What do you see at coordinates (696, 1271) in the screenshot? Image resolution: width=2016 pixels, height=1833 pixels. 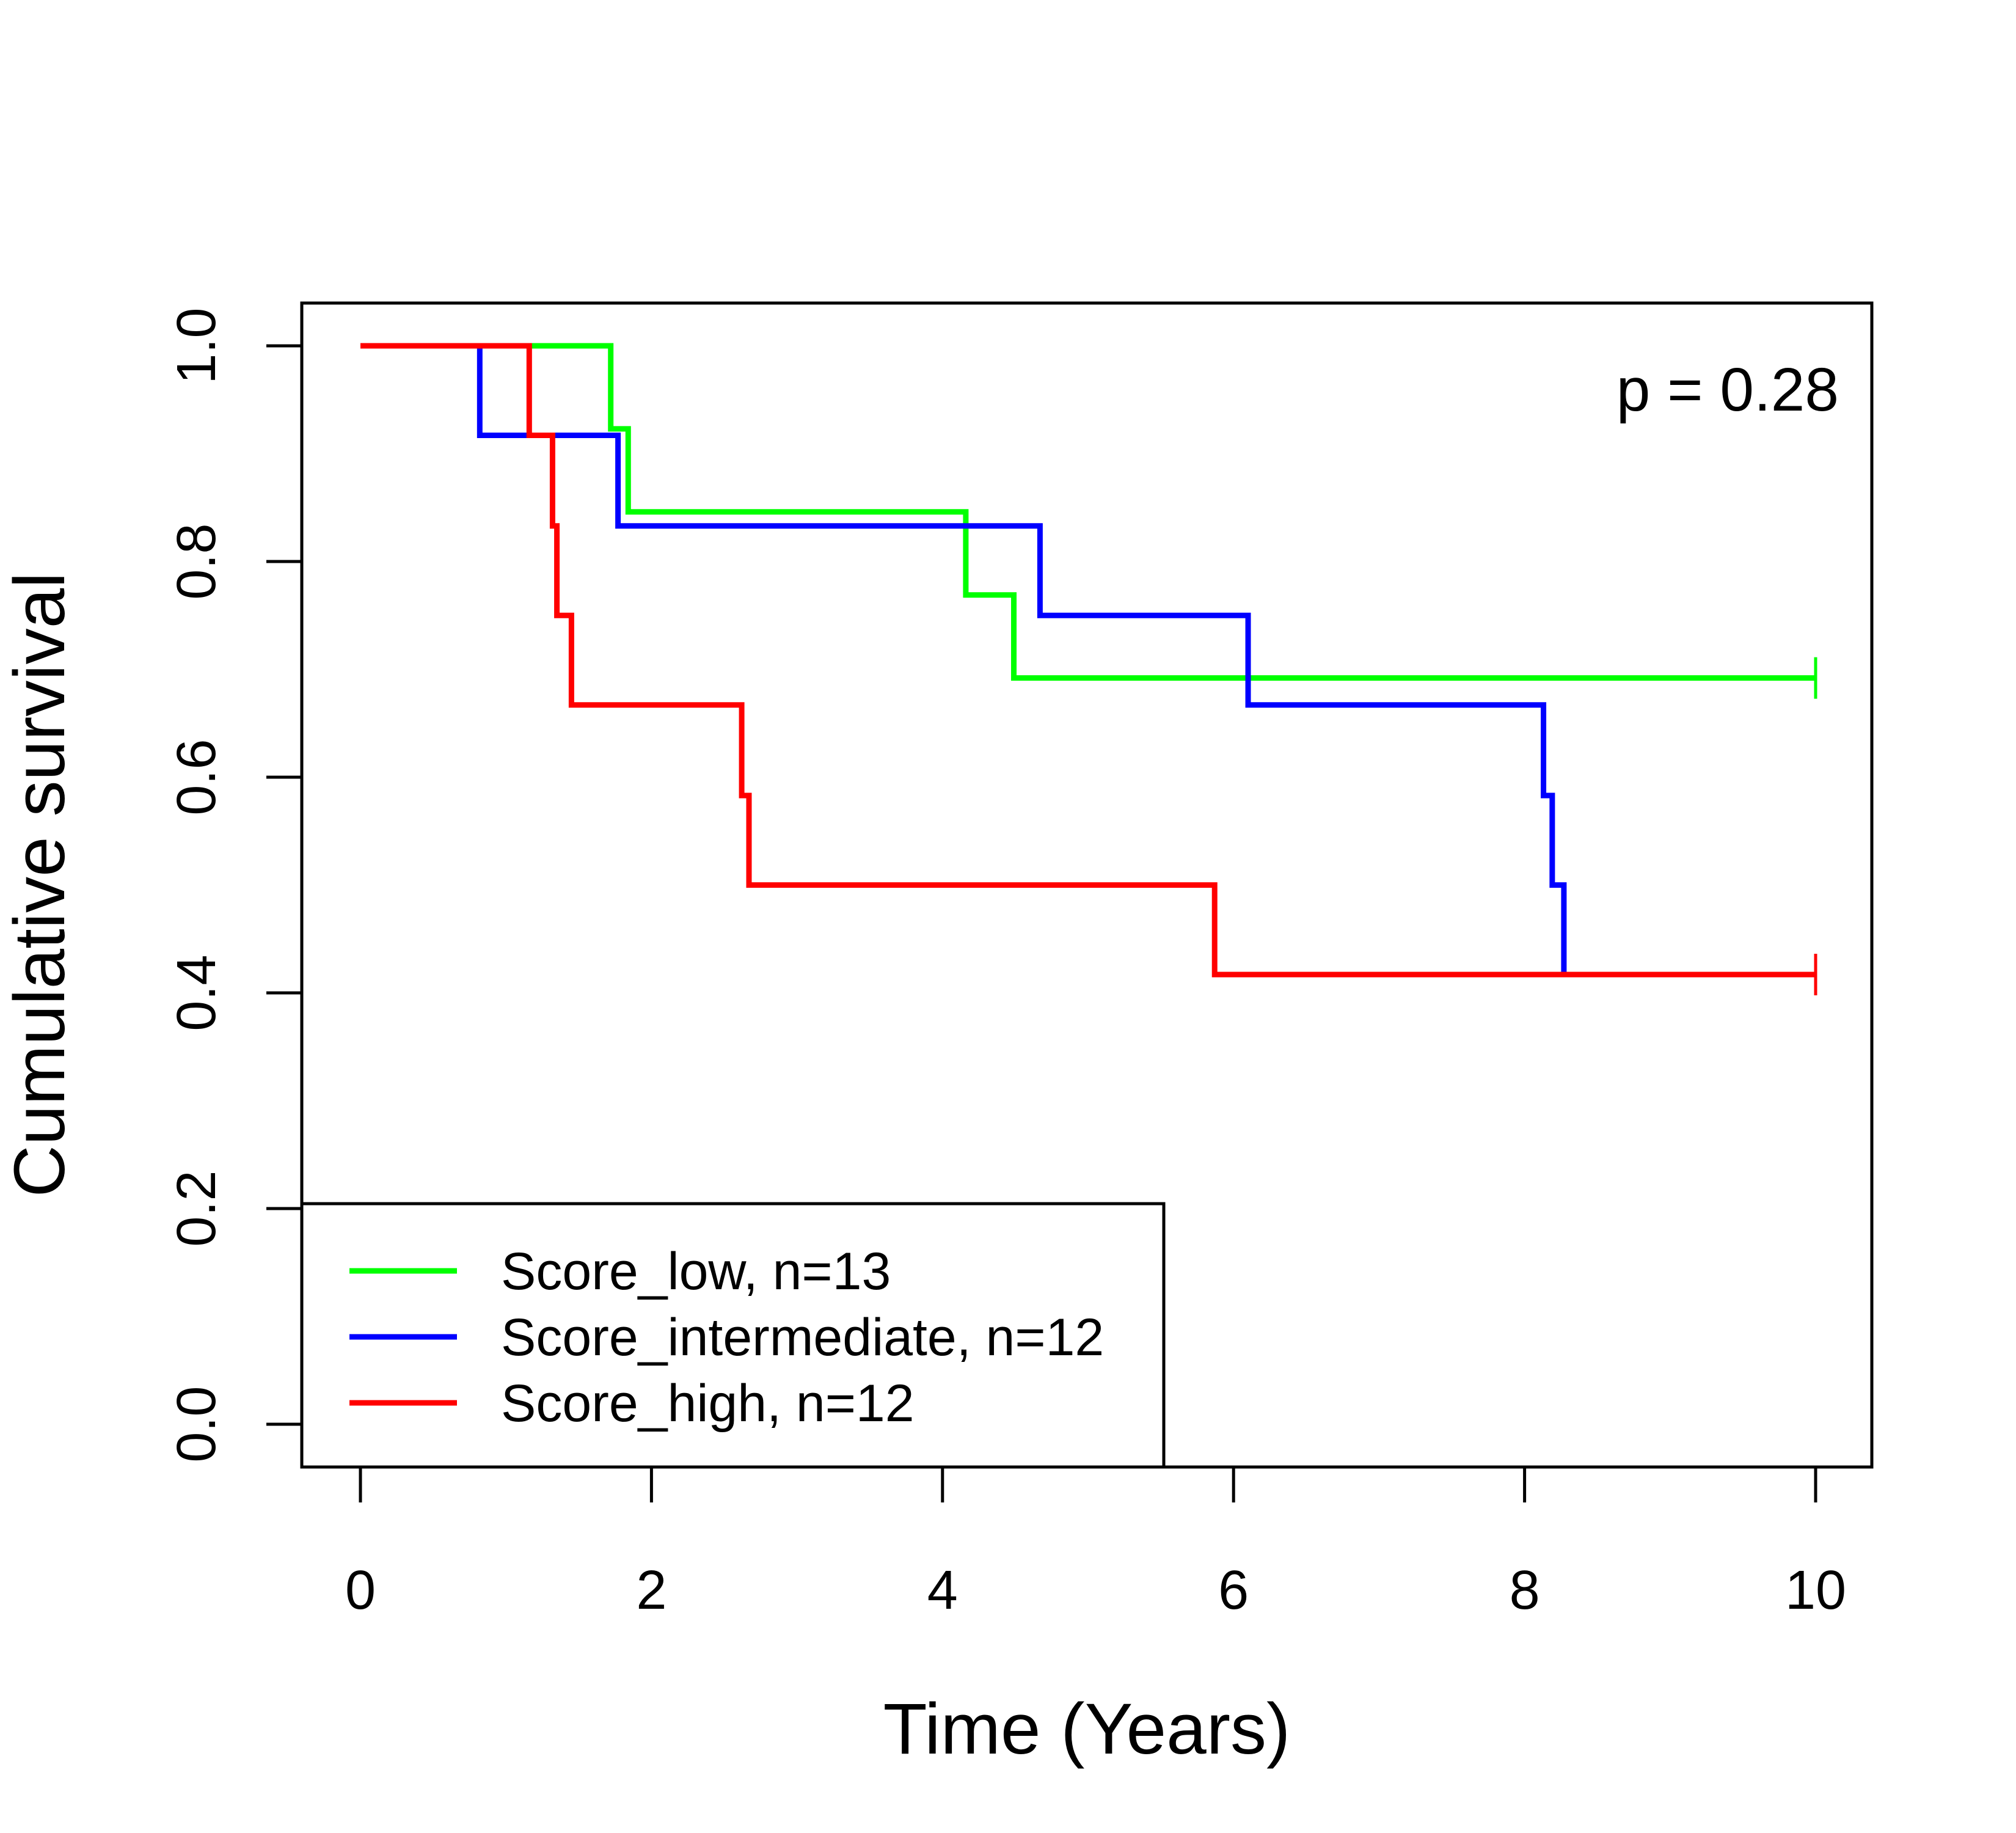 I see `legend-label: Score_low, n=13` at bounding box center [696, 1271].